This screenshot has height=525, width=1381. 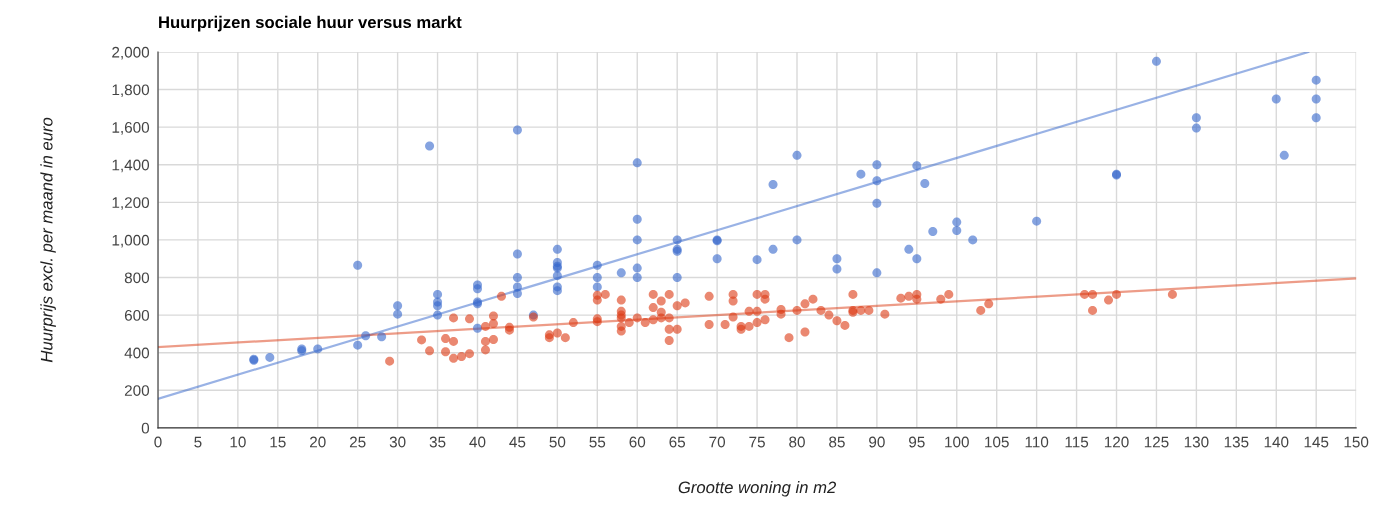 I want to click on x-tick-label: 80, so click(x=797, y=442).